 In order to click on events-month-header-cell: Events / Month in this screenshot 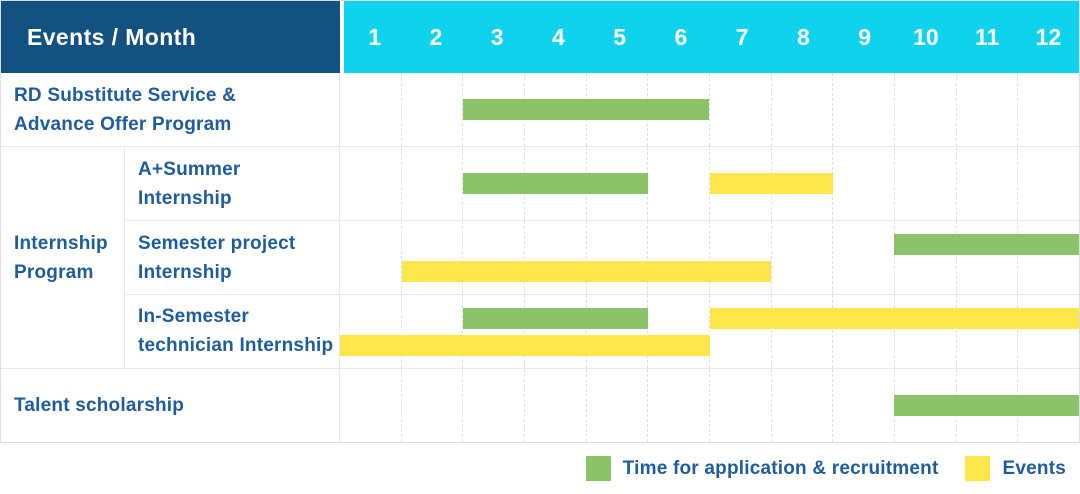, I will do `click(170, 37)`.